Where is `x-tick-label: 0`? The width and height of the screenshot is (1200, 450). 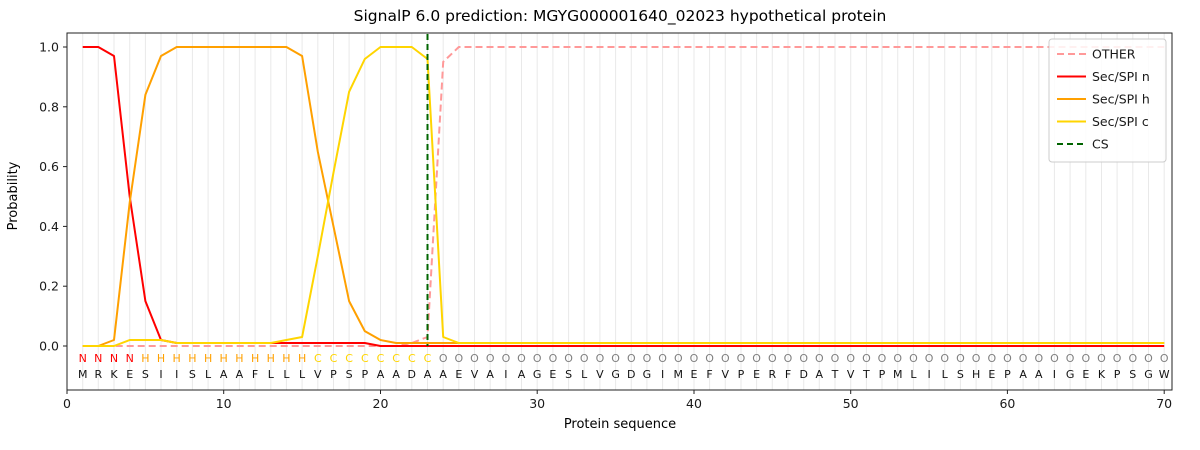
x-tick-label: 0 is located at coordinates (67, 403).